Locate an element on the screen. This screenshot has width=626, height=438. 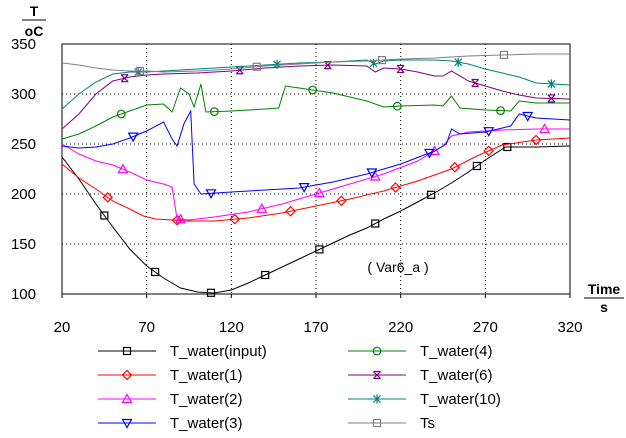
legend-label: T_water(4) is located at coordinates (456, 351).